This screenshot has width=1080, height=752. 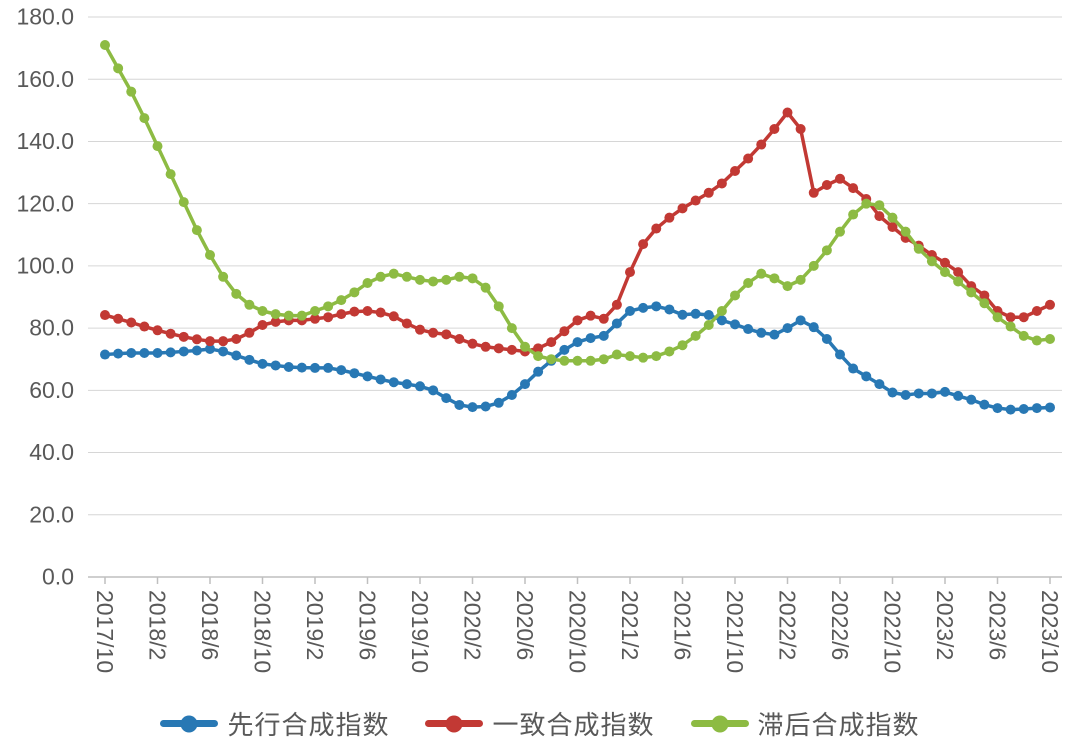 I want to click on y-tick-label: 180.0, so click(x=45, y=17).